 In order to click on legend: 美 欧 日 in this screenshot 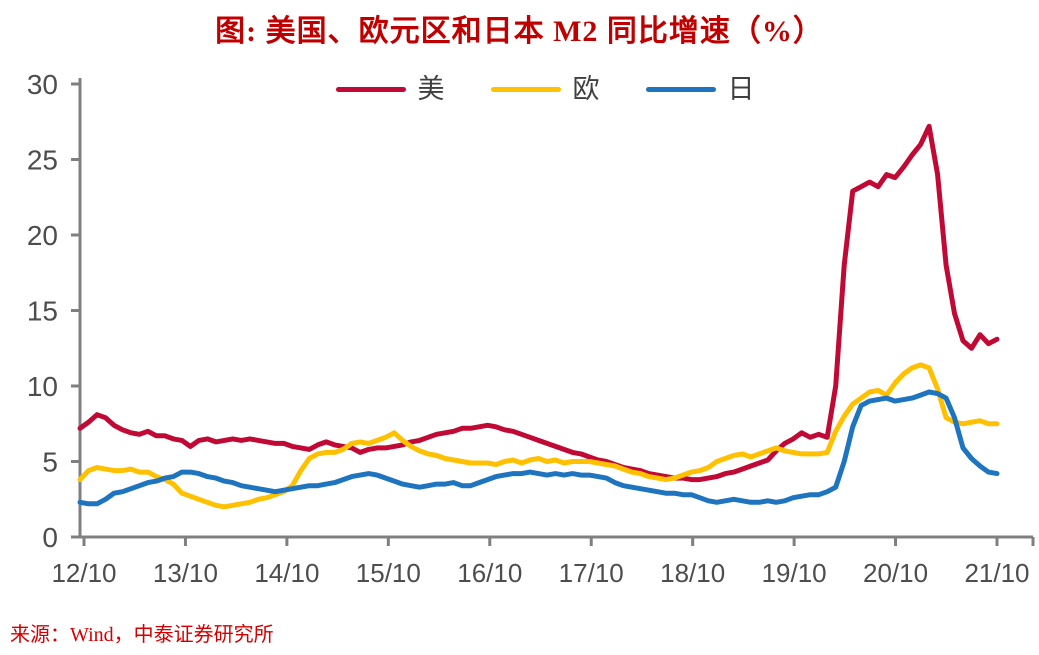, I will do `click(545, 89)`.